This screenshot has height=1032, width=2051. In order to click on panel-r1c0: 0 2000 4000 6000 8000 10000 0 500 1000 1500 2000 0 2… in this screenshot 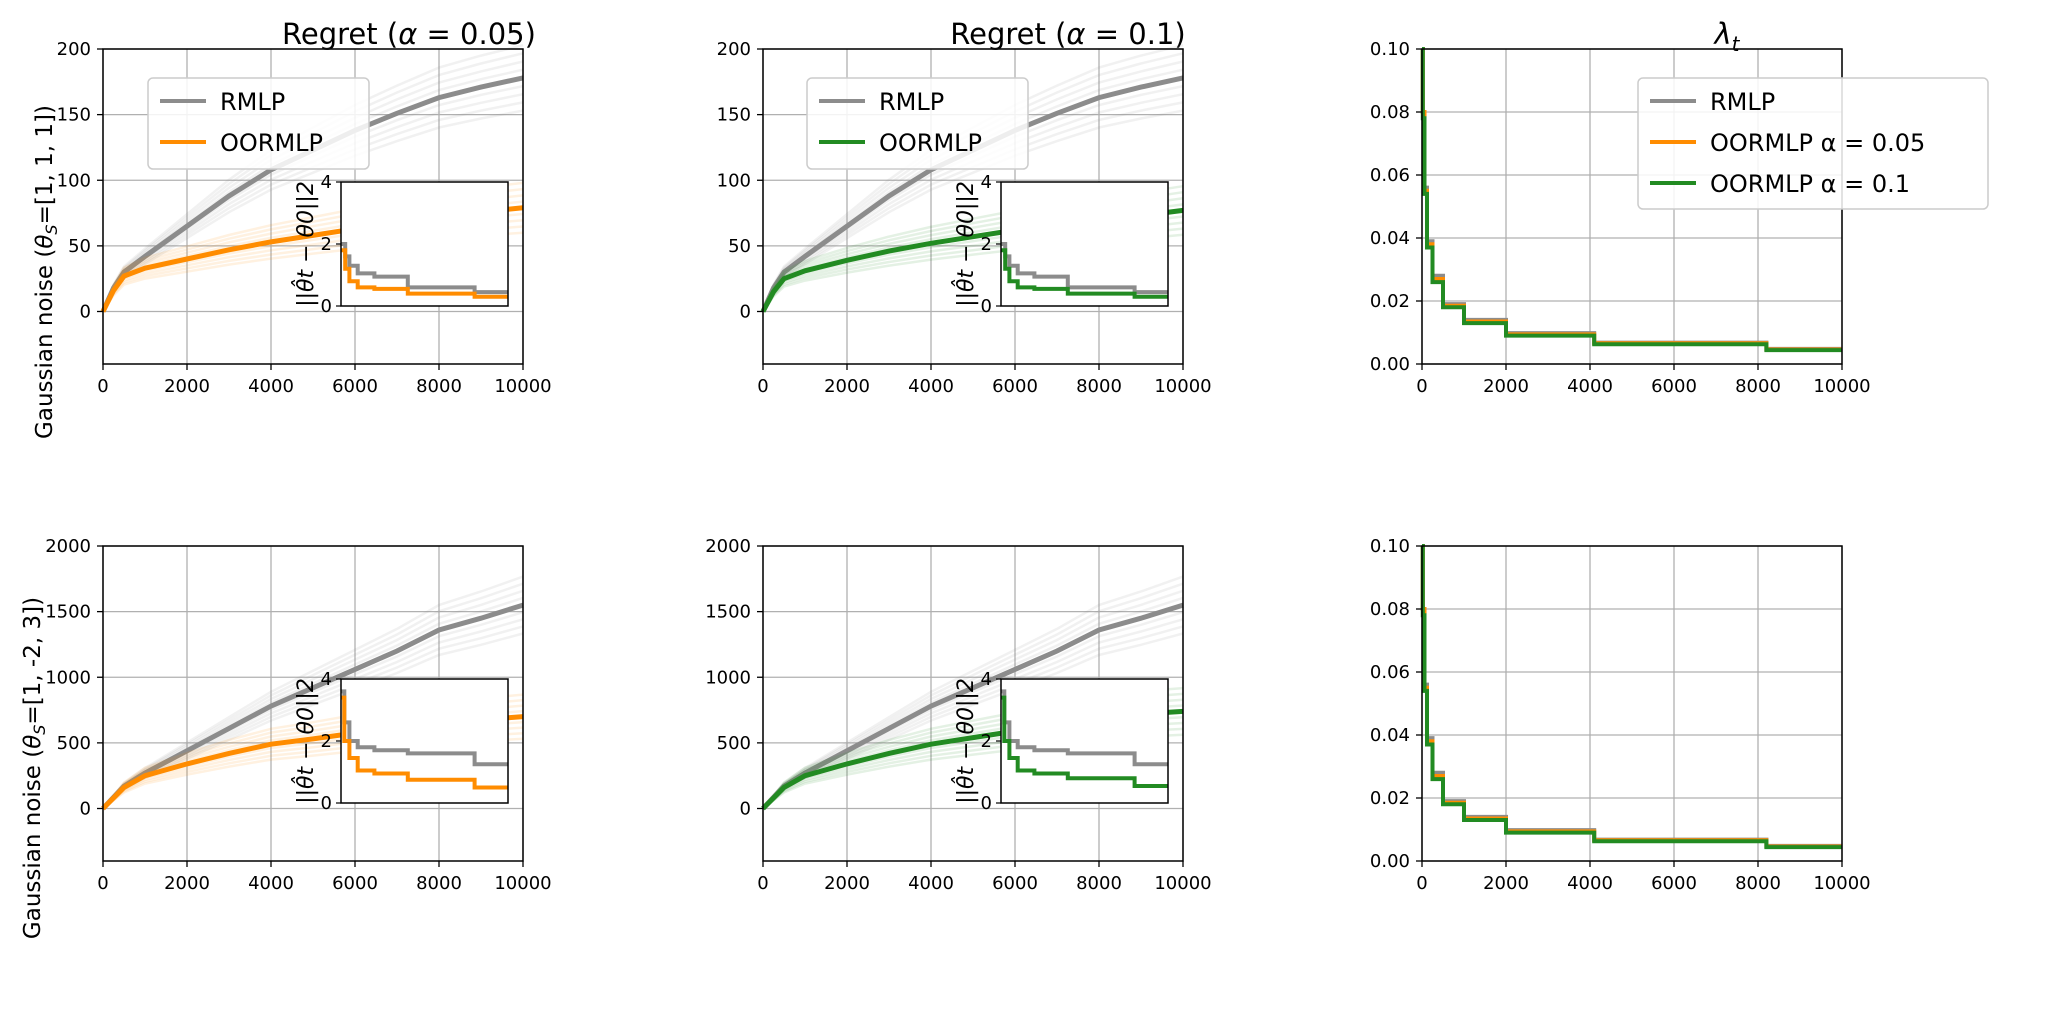, I will do `click(298, 715)`.